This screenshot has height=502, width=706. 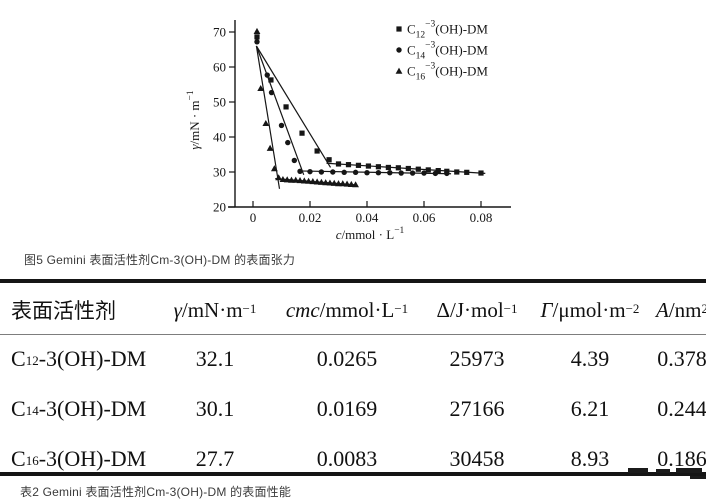 I want to click on legend-item-label: C14−3(OH)-DM, so click(x=447, y=51).